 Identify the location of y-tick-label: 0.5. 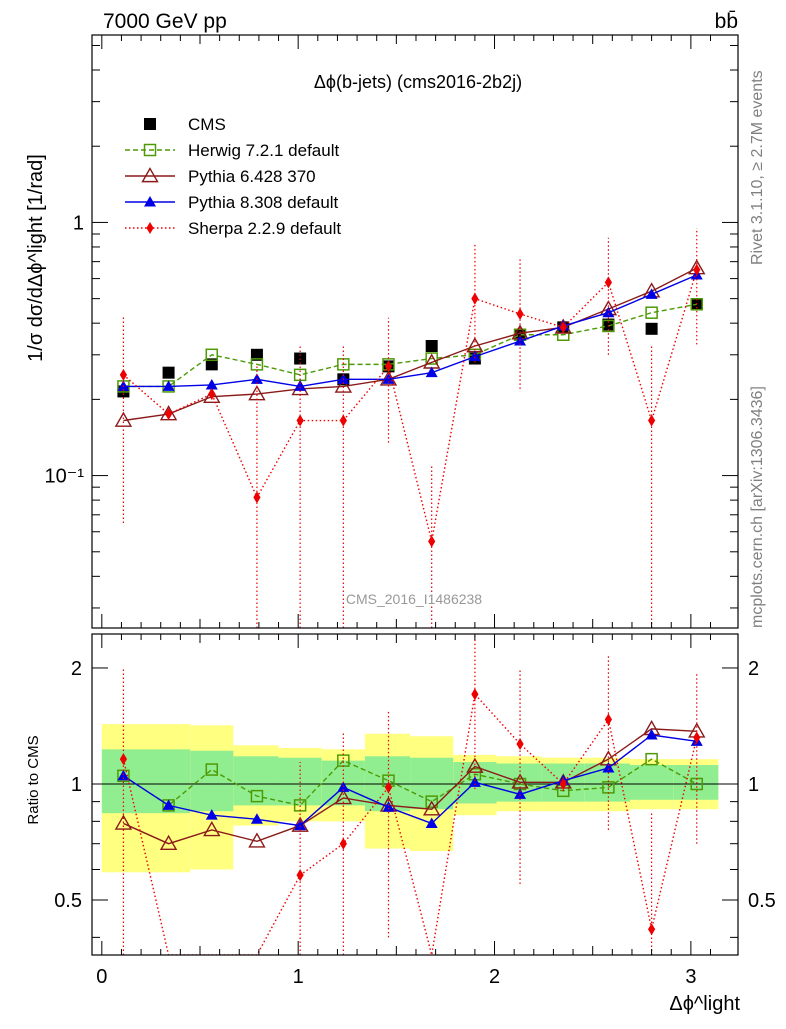
(68, 901).